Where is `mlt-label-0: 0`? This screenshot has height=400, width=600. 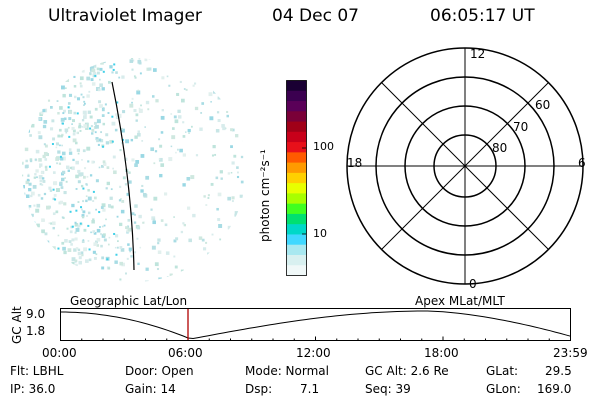 mlt-label-0: 0 is located at coordinates (473, 284).